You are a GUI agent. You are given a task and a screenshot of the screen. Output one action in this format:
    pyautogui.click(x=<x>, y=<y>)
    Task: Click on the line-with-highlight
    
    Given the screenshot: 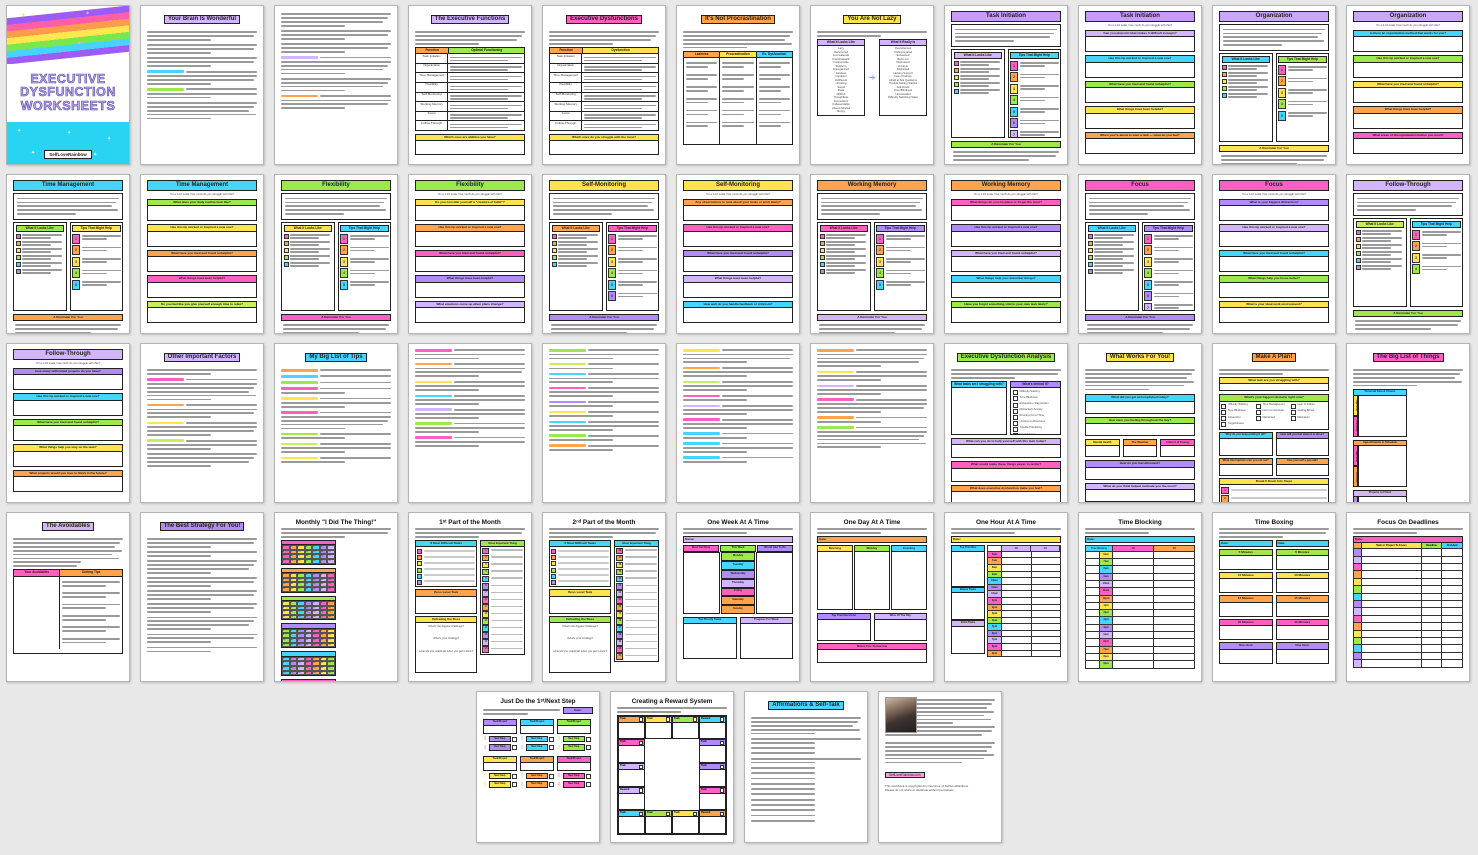 What is the action you would take?
    pyautogui.click(x=872, y=386)
    